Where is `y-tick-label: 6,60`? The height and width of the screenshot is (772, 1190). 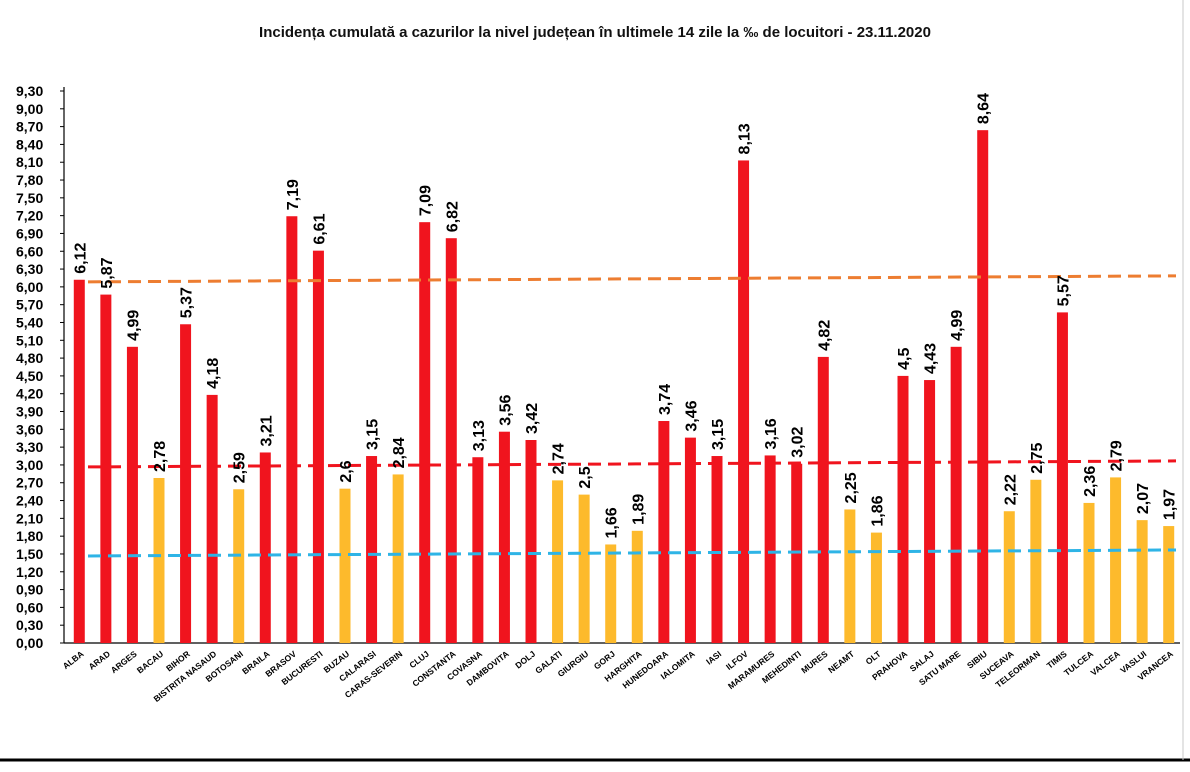
y-tick-label: 6,60 is located at coordinates (29, 251).